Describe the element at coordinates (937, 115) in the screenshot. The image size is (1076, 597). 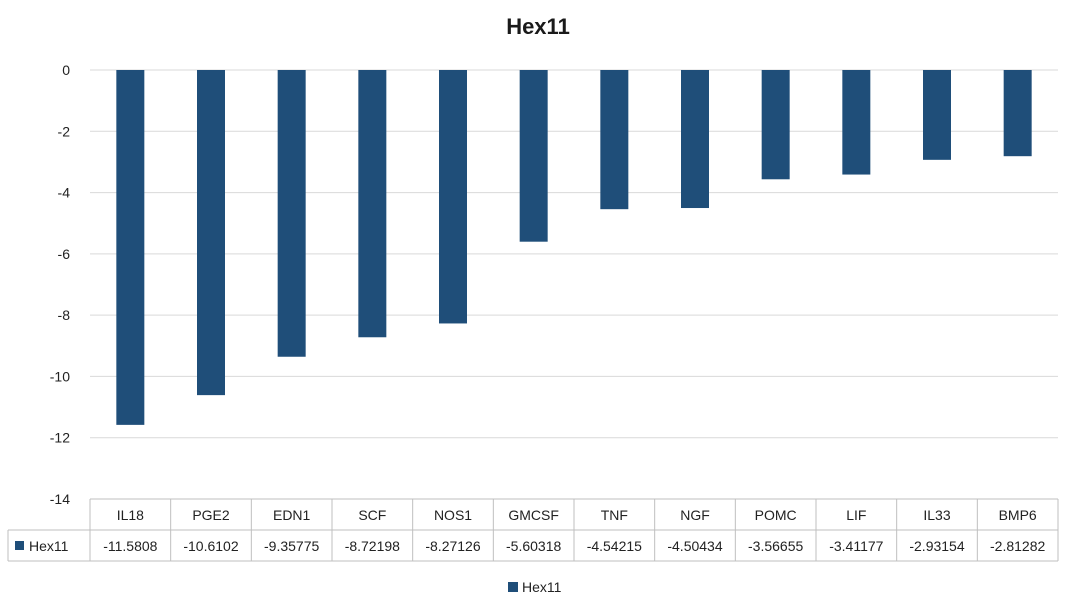
I see `bar-il33` at that location.